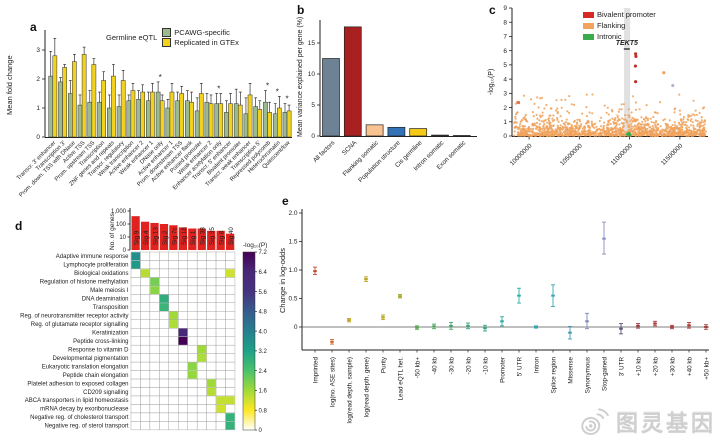 The width and height of the screenshot is (720, 442). Describe the element at coordinates (263, 332) in the screenshot. I see `svg-text: 4.0` at that location.